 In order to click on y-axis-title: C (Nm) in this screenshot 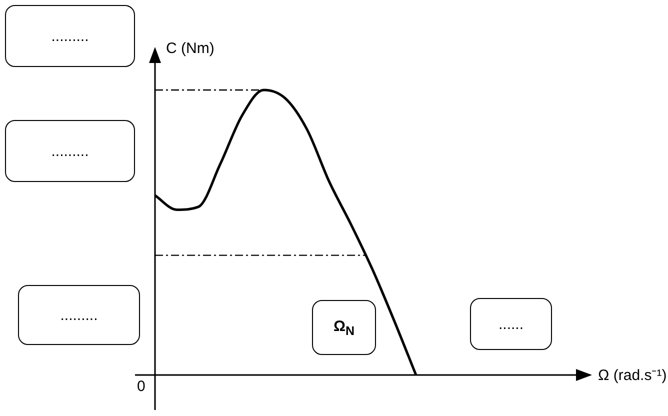, I will do `click(190, 48)`.